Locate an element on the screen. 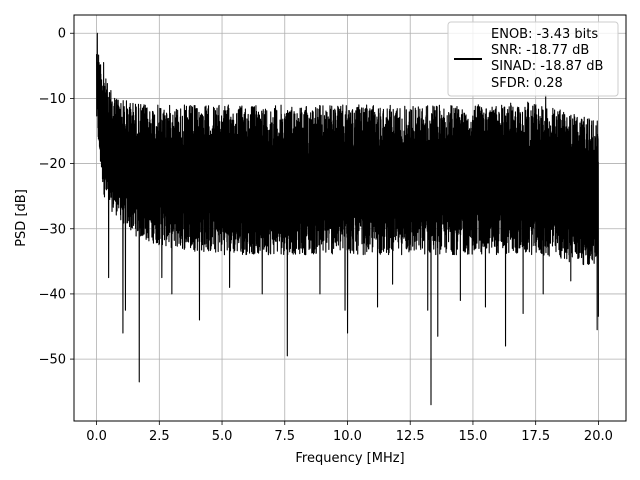  x-tick-label: 5.0 is located at coordinates (222, 436).